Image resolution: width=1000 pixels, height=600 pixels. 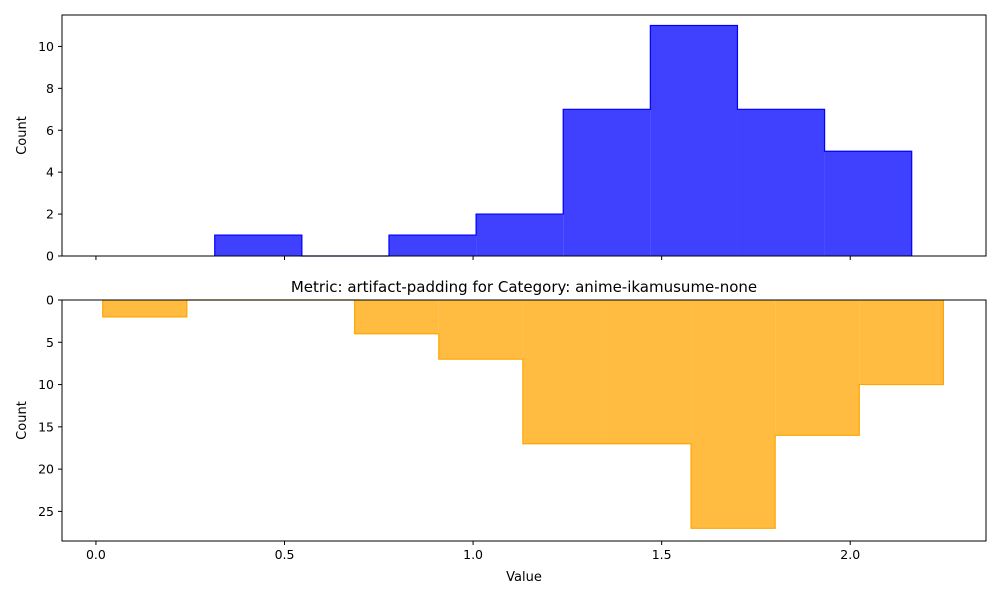 What do you see at coordinates (46, 511) in the screenshot?
I see `bottom-y-tick-label: 25` at bounding box center [46, 511].